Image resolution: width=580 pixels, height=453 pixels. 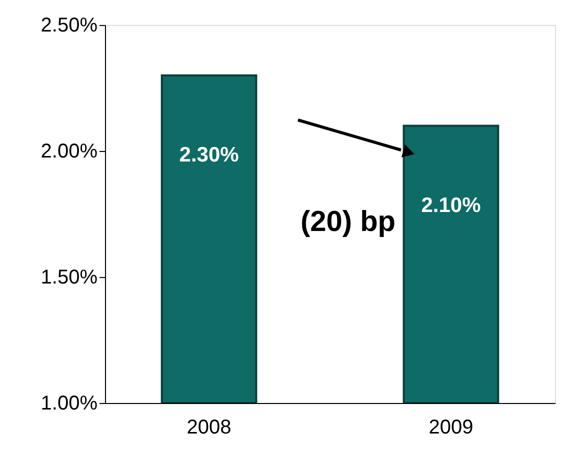 I want to click on y-tick-label: 1.50%, so click(x=69, y=277).